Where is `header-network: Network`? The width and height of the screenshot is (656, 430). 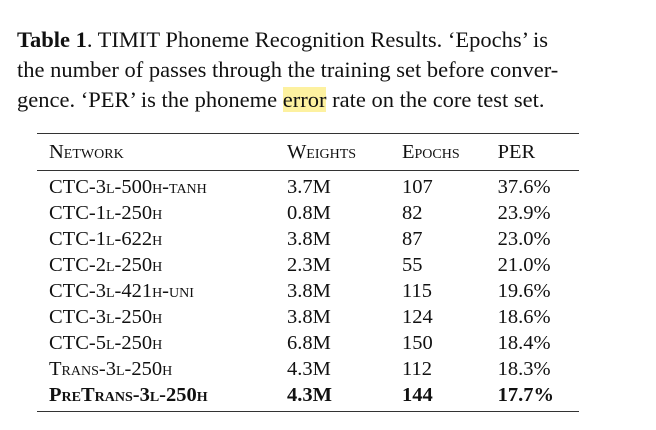
header-network: Network is located at coordinates (162, 152).